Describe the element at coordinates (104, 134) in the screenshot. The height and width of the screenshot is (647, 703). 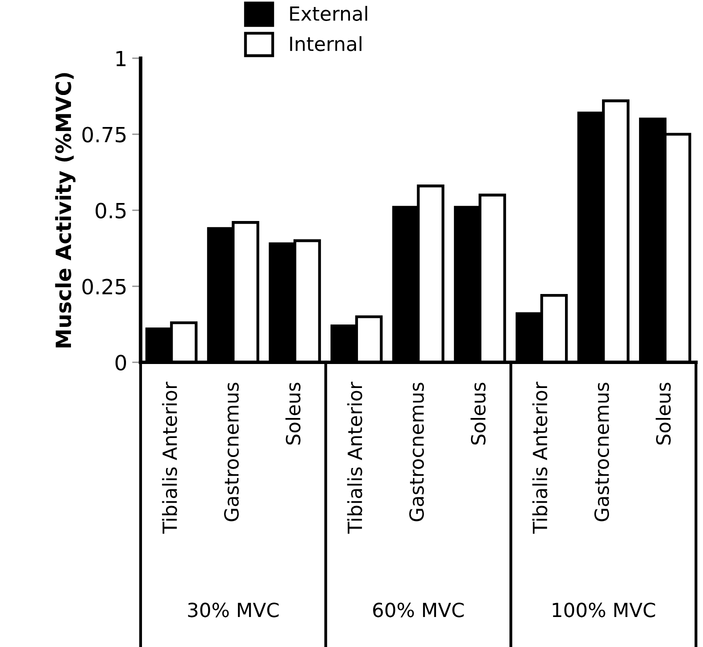
I see `y-tick-label: 0.75` at that location.